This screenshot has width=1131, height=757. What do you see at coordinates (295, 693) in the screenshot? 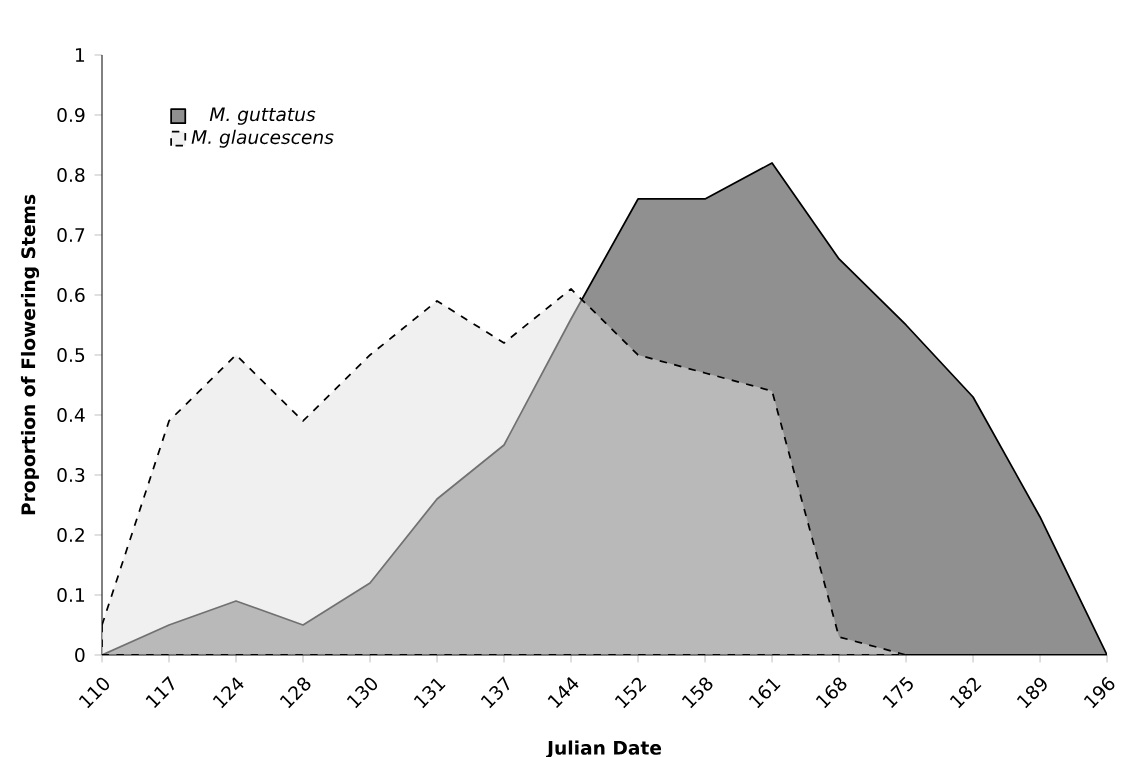
I see `x-tick-label: 128` at bounding box center [295, 693].